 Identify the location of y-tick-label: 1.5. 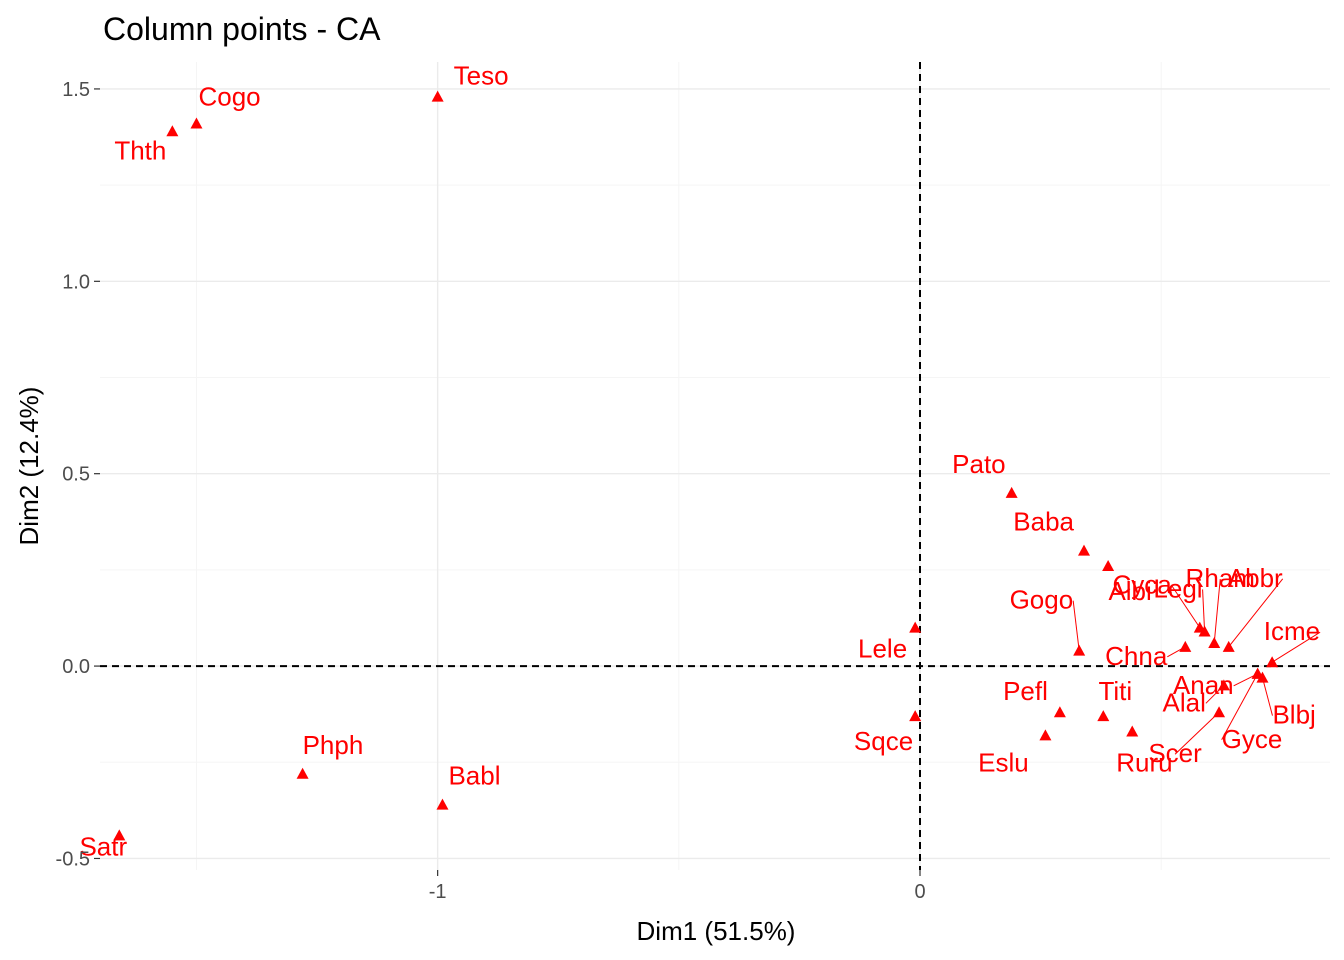
(76, 90).